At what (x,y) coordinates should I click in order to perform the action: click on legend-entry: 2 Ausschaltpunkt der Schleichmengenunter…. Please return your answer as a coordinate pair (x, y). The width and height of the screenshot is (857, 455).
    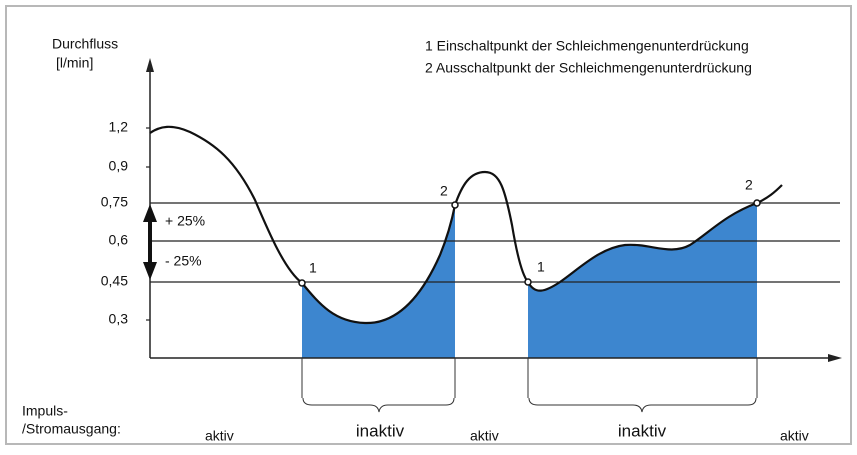
    Looking at the image, I should click on (588, 68).